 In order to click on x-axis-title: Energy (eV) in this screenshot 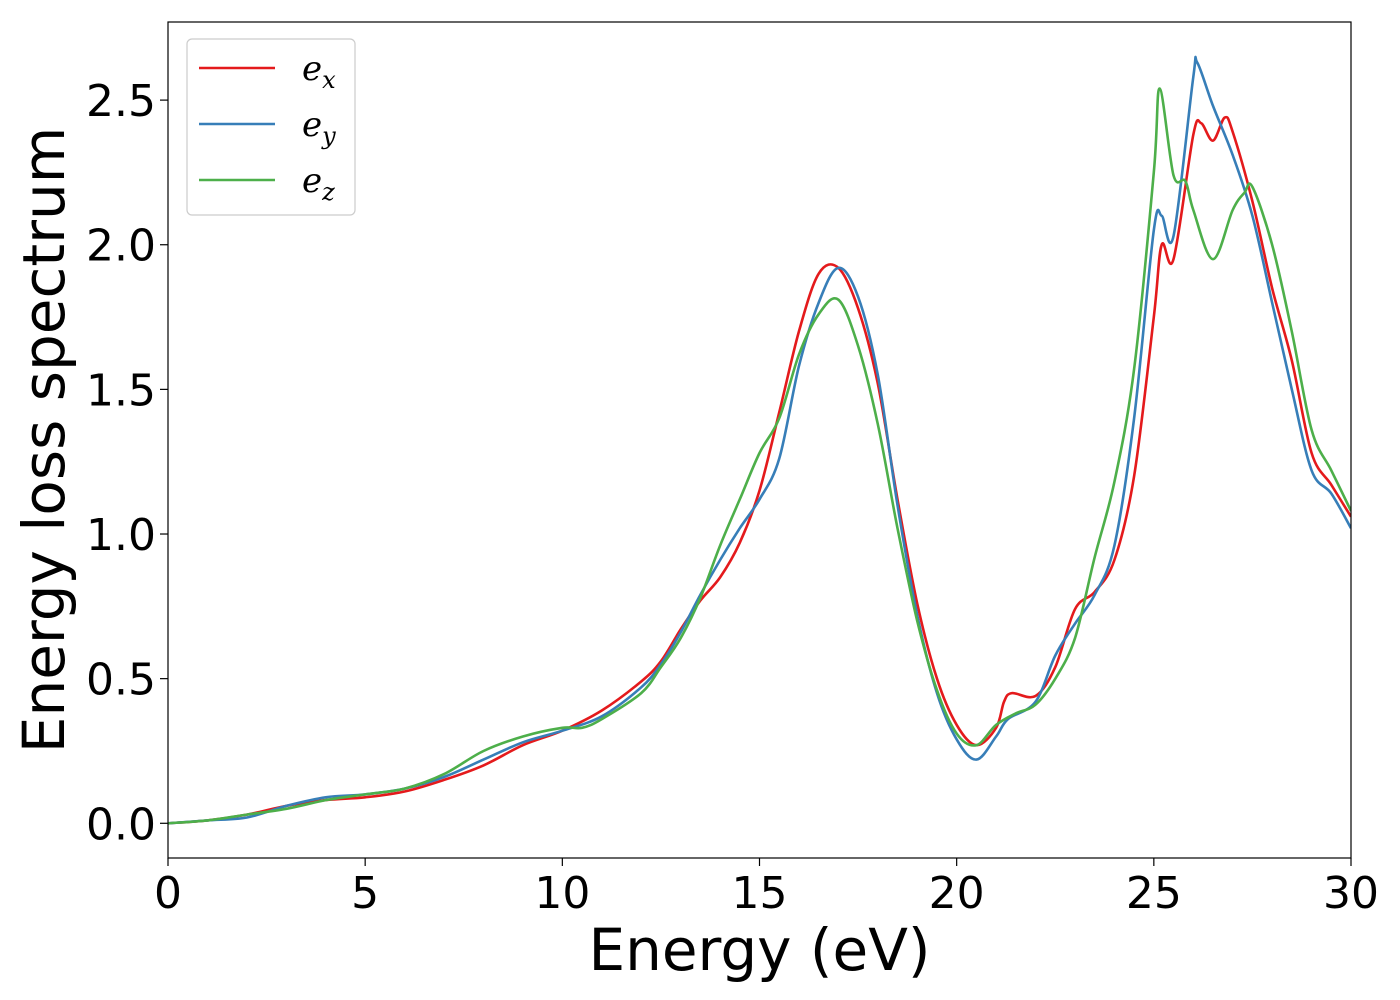, I will do `click(759, 950)`.